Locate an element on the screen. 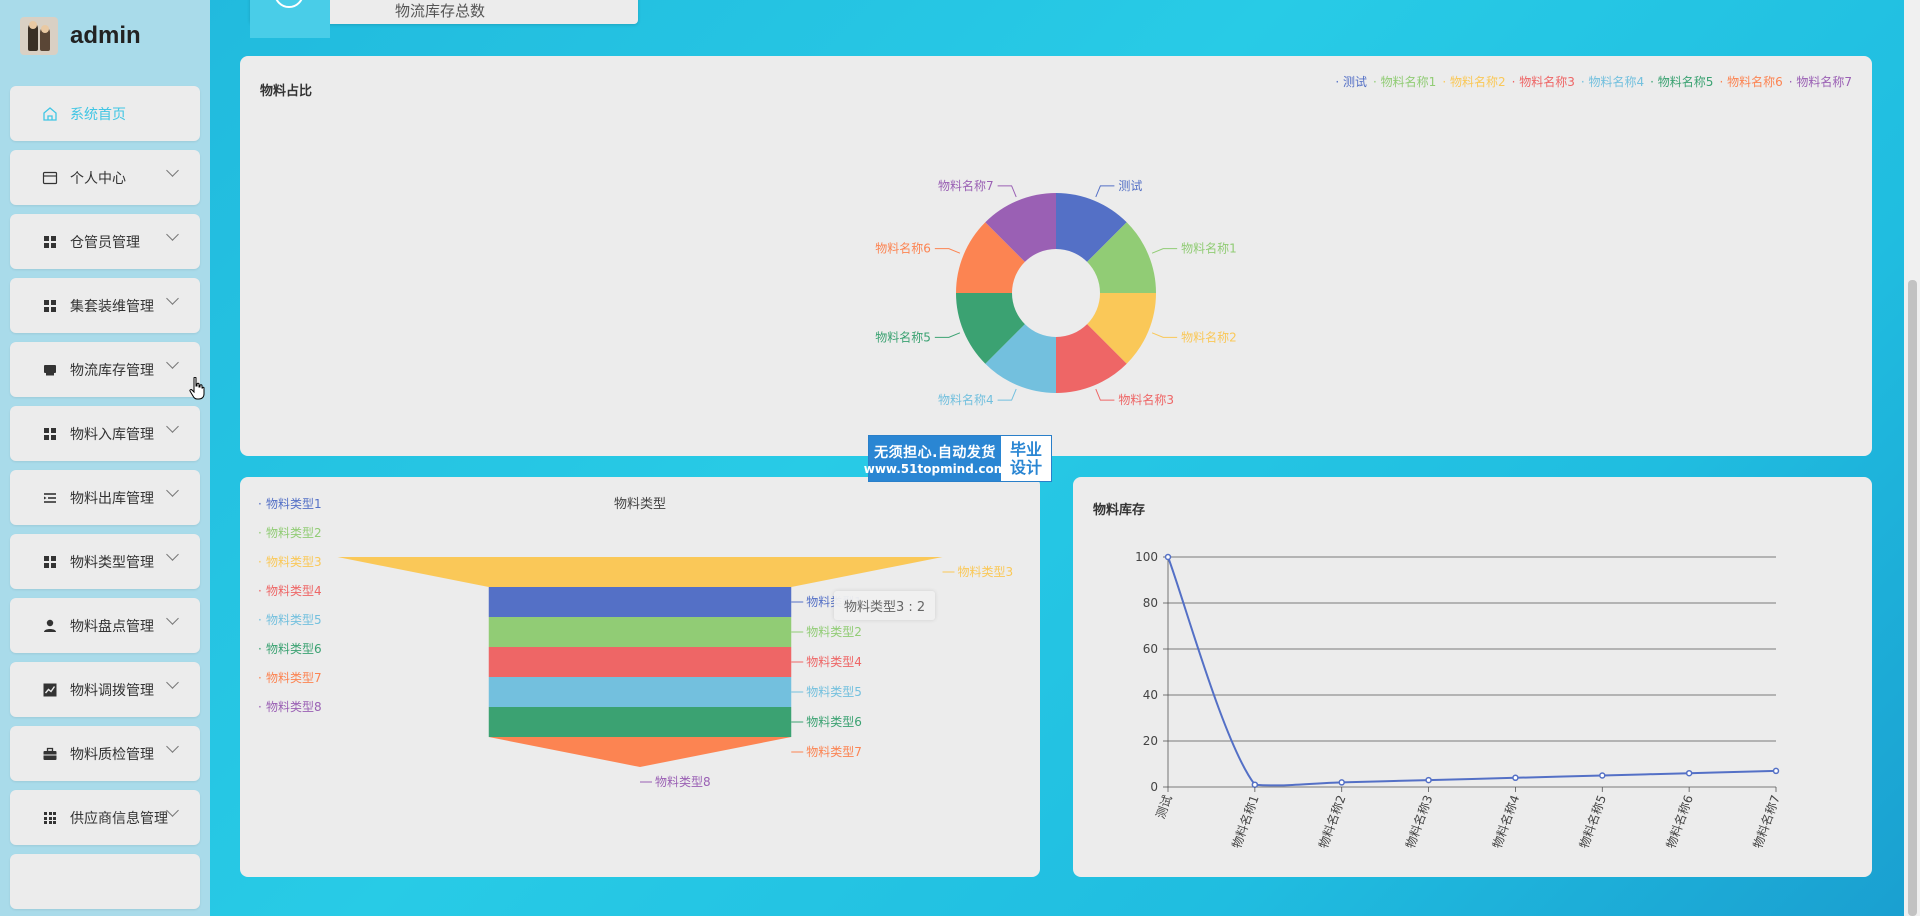 The height and width of the screenshot is (916, 1920). pie-legend-label: 物料名称2 is located at coordinates (1478, 81).